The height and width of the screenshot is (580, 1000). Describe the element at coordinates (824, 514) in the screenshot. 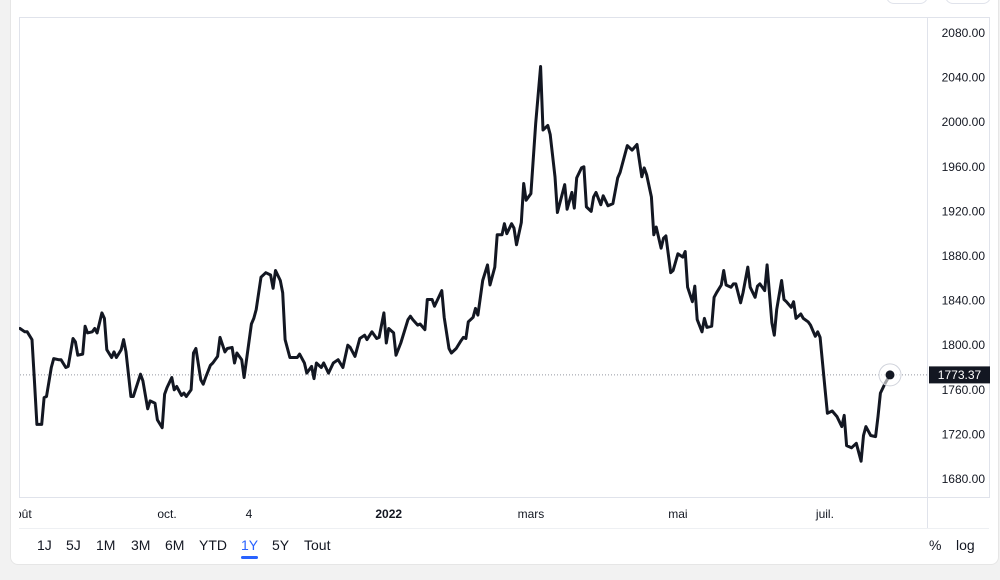

I see `x-tick-label: juil.` at that location.